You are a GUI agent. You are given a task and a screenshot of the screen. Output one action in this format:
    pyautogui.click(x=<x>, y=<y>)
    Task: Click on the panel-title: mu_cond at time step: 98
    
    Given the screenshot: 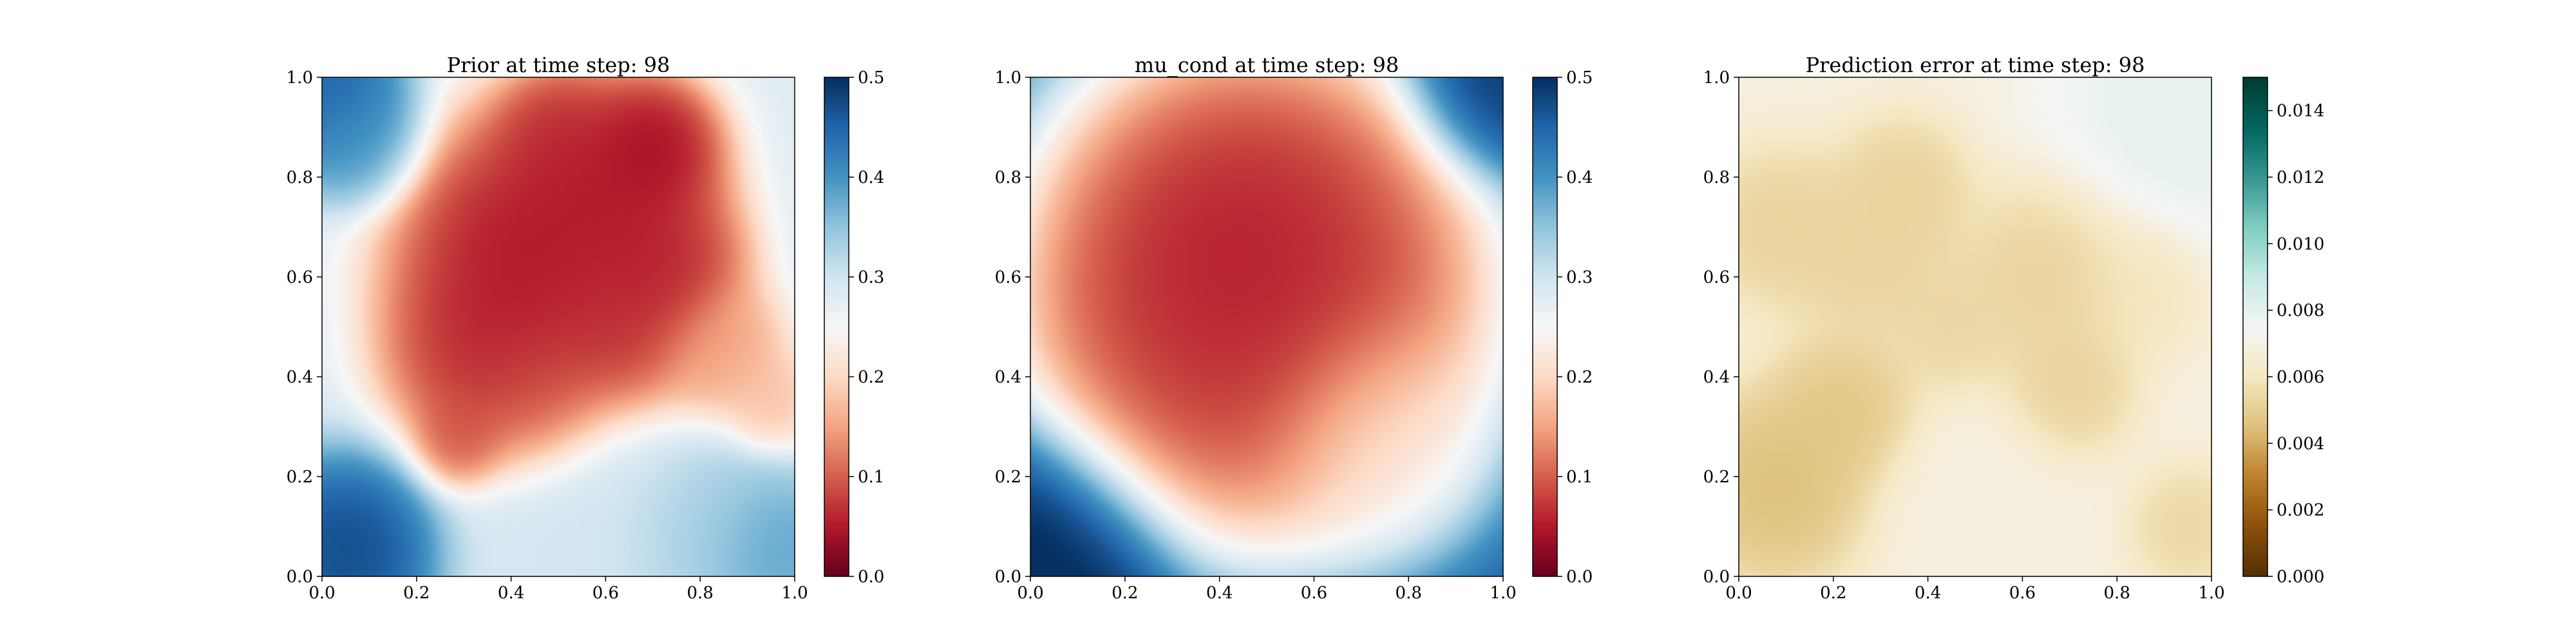 What is the action you would take?
    pyautogui.click(x=1267, y=65)
    